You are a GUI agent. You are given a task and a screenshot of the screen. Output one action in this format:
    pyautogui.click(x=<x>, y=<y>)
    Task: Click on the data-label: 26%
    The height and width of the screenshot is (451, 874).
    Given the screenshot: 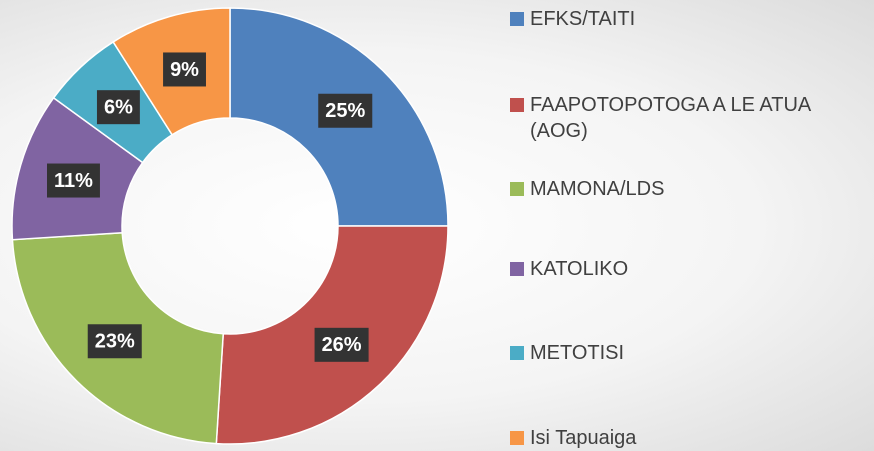 What is the action you would take?
    pyautogui.click(x=341, y=344)
    